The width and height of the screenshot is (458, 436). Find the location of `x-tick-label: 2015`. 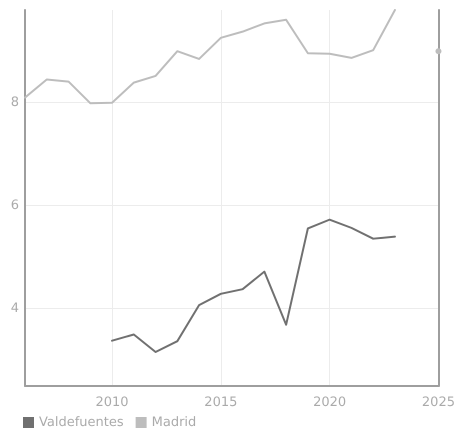

x-tick-label: 2015 is located at coordinates (221, 402).